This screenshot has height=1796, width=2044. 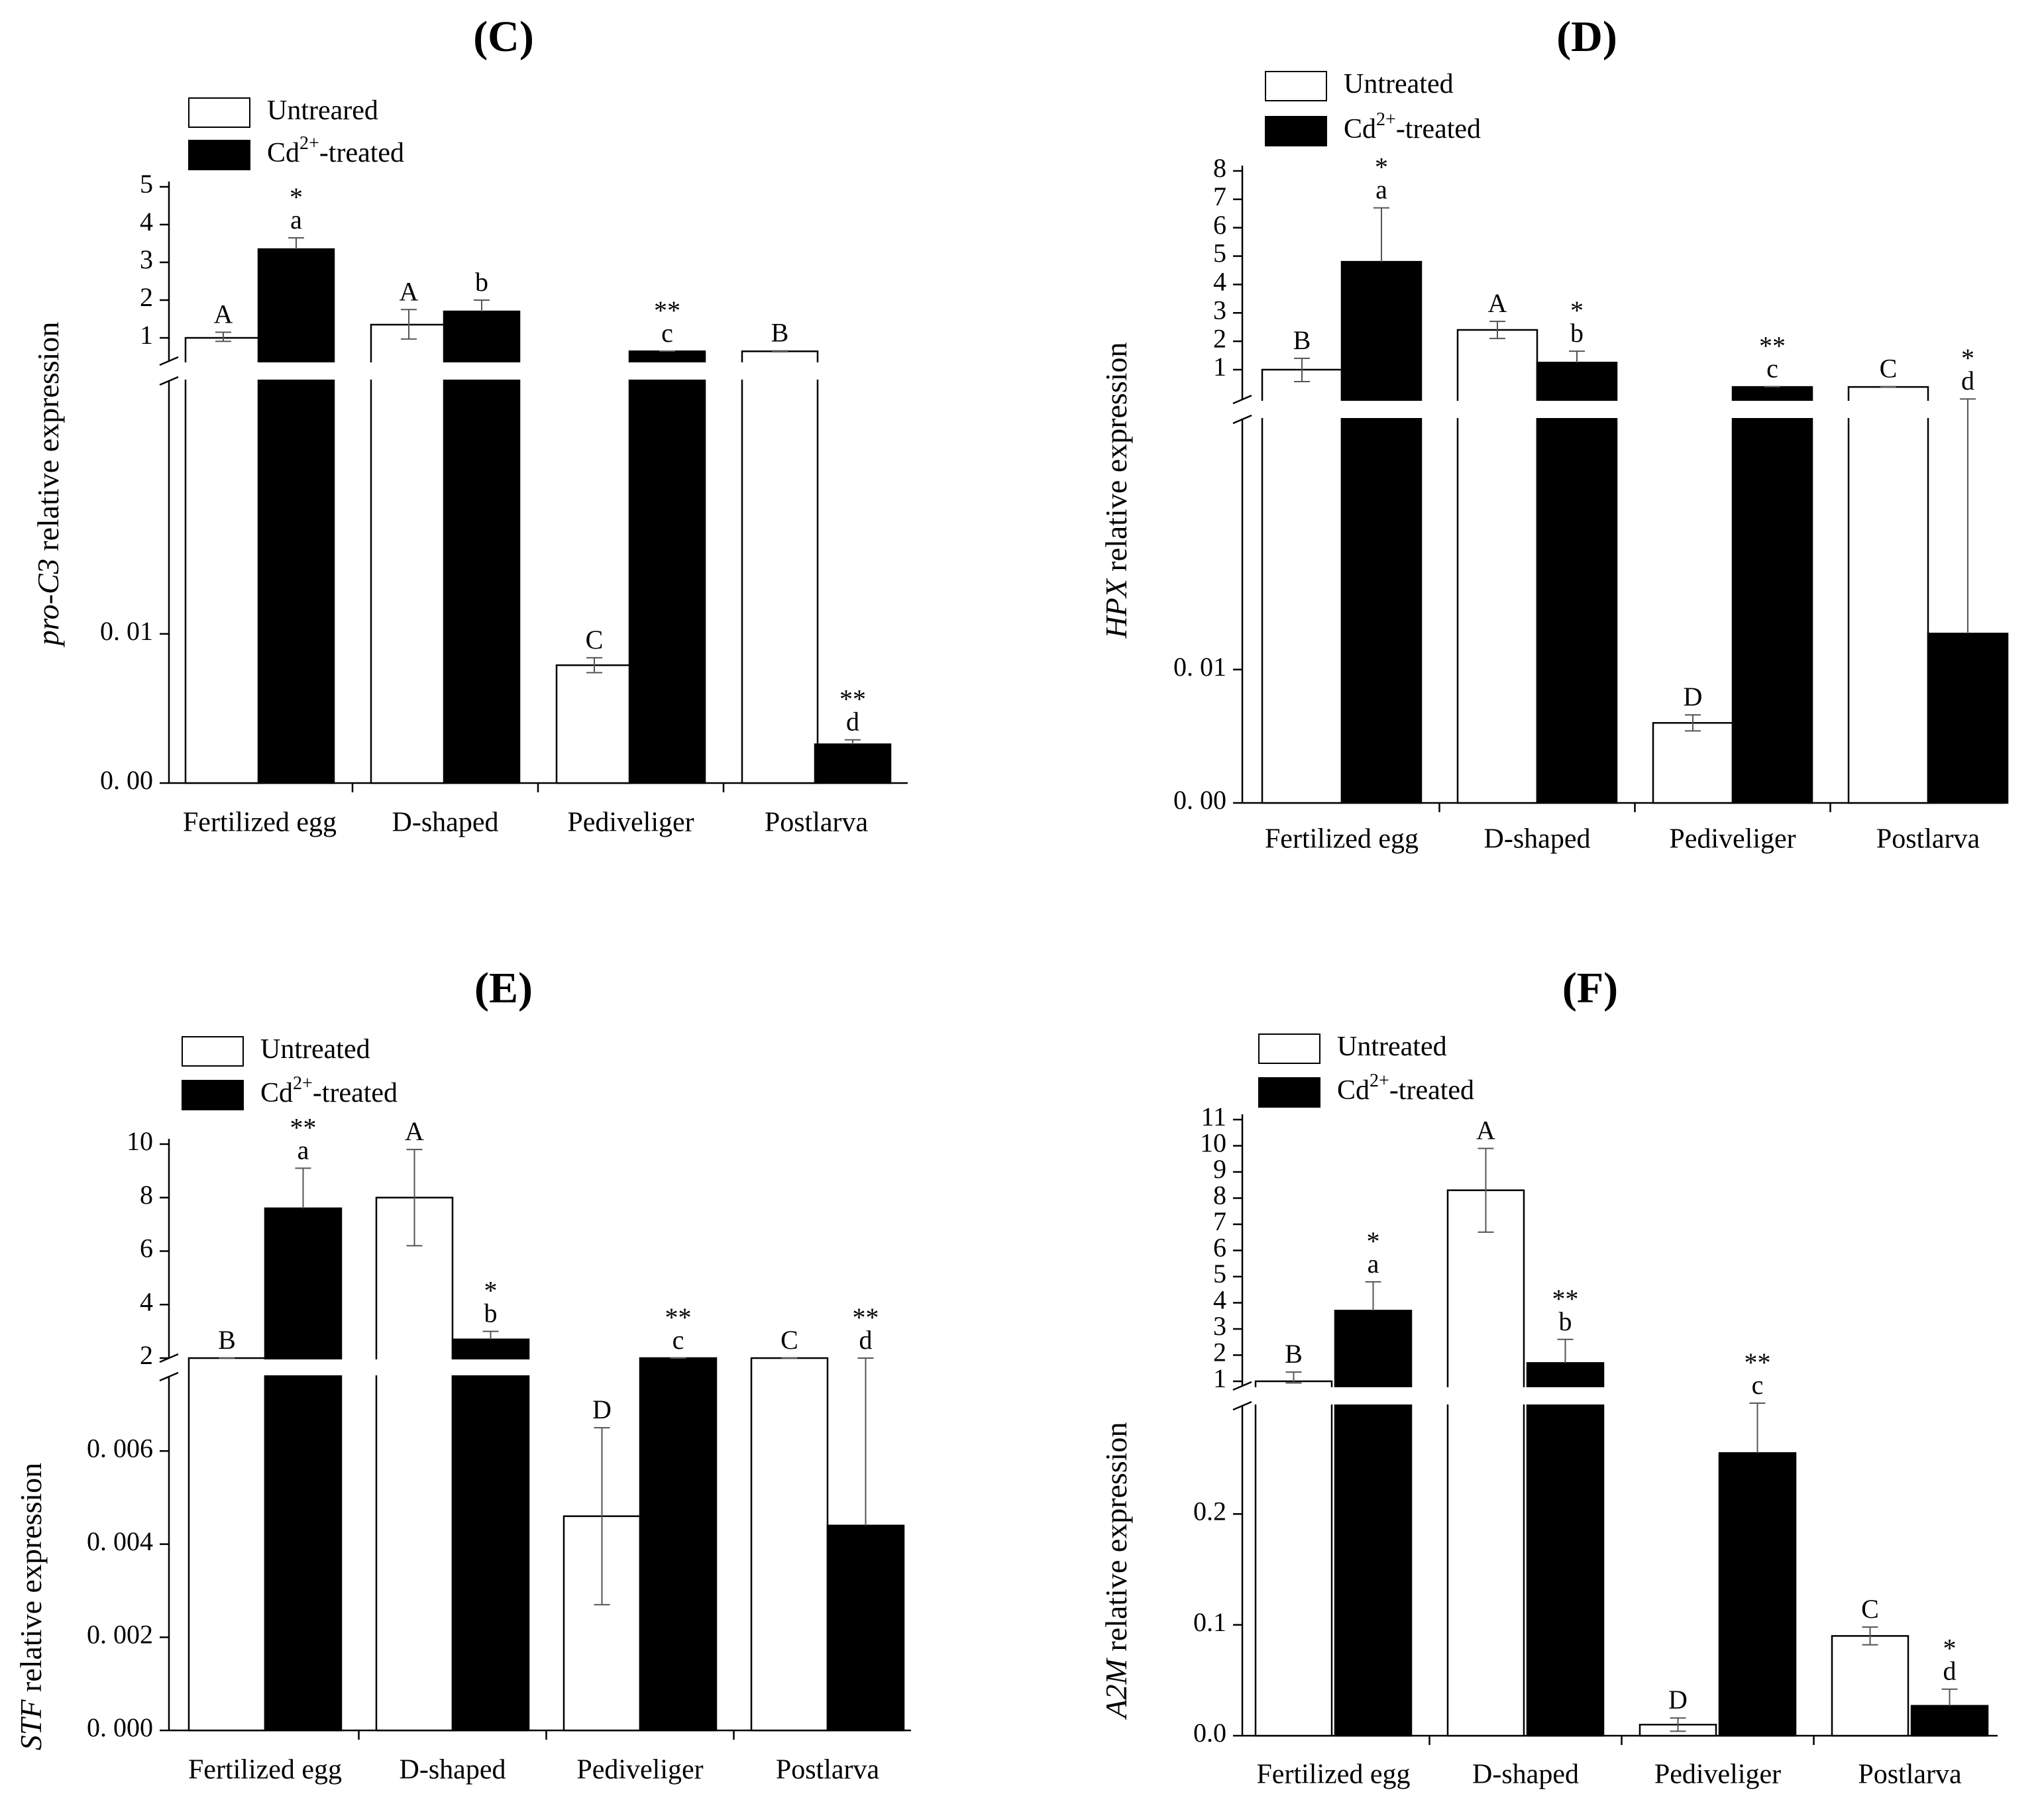 I want to click on y-tick-label: 2, so click(x=1219, y=1352).